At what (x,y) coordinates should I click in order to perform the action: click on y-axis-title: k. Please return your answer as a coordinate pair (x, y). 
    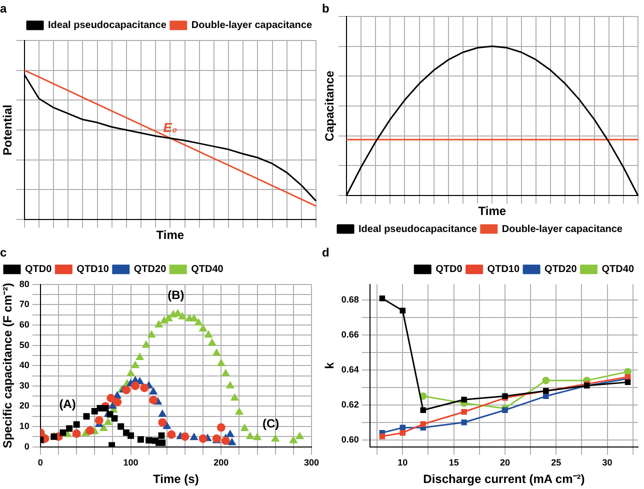
    Looking at the image, I should click on (329, 365).